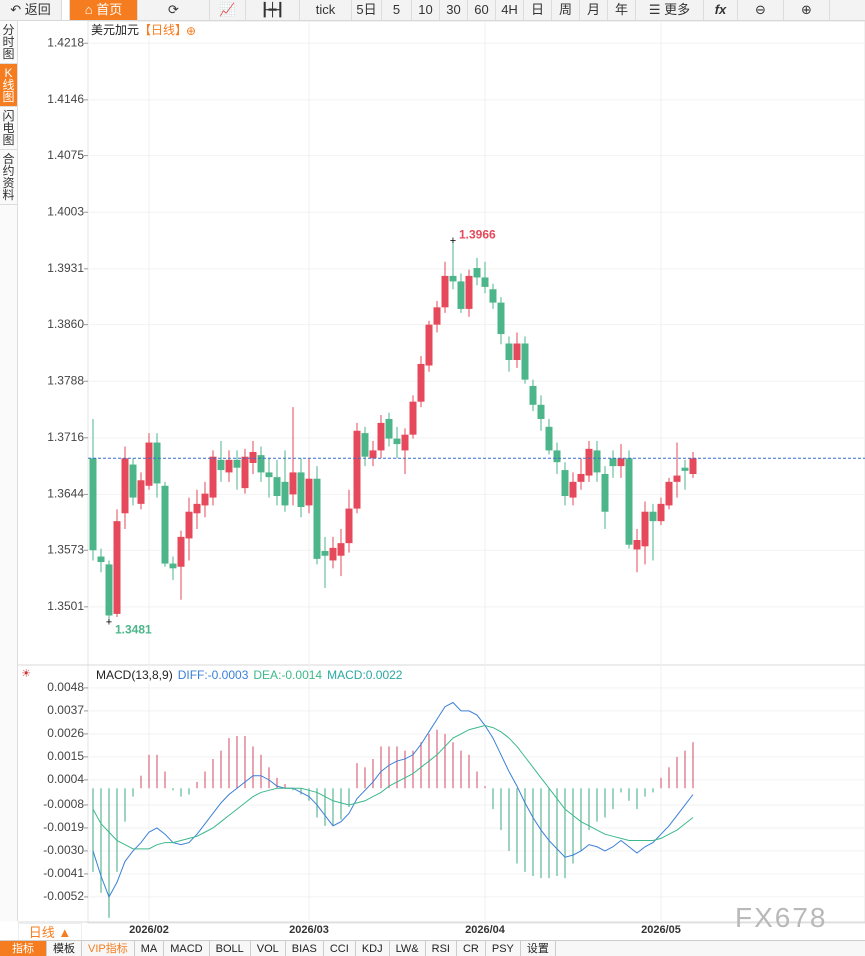 Image resolution: width=865 pixels, height=956 pixels. What do you see at coordinates (37, 9) in the screenshot?
I see `back-label: 返回` at bounding box center [37, 9].